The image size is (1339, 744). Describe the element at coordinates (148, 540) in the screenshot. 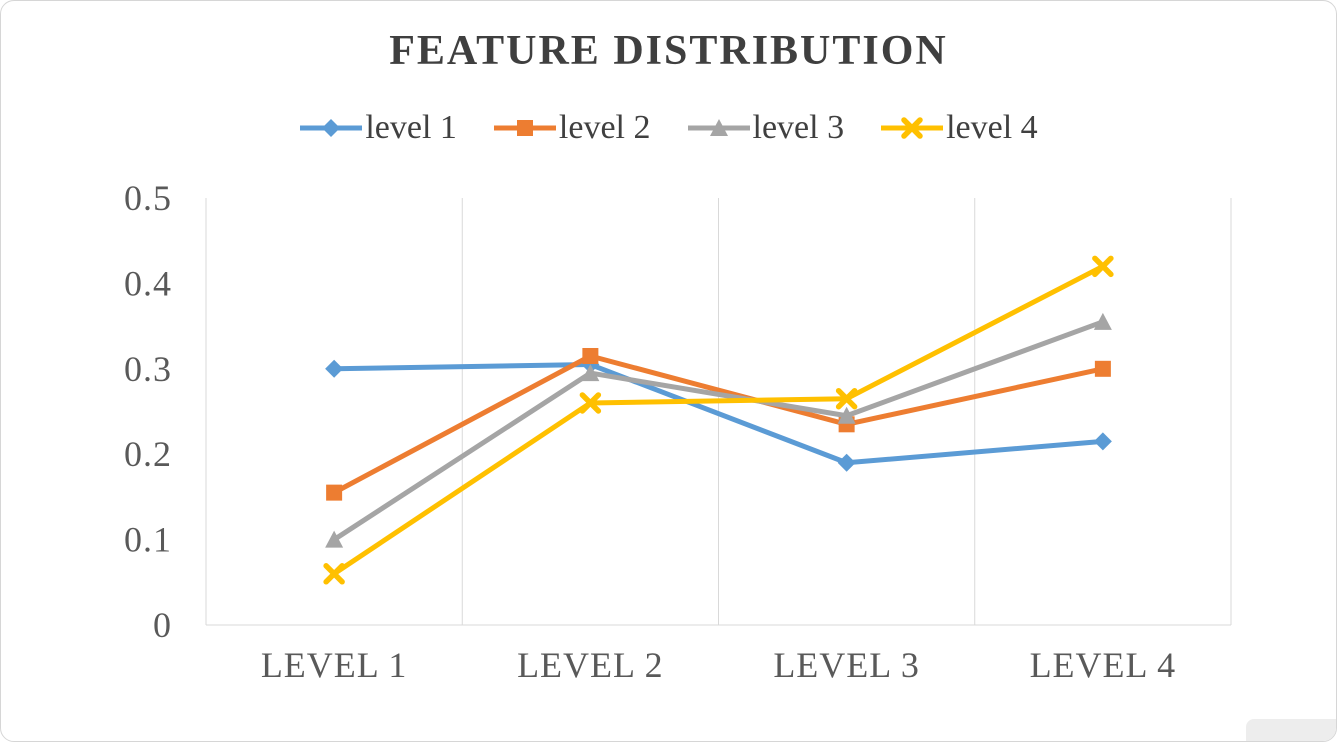

I see `y-tick-label: 0.1` at that location.